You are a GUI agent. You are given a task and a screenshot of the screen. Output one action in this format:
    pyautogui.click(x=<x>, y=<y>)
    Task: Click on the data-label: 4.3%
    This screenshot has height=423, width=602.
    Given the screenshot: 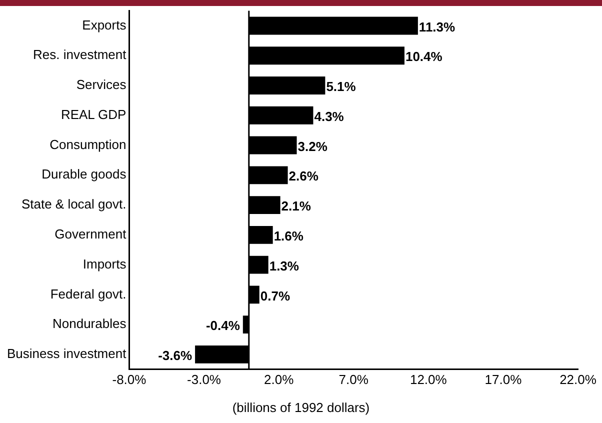 What is the action you would take?
    pyautogui.click(x=329, y=116)
    